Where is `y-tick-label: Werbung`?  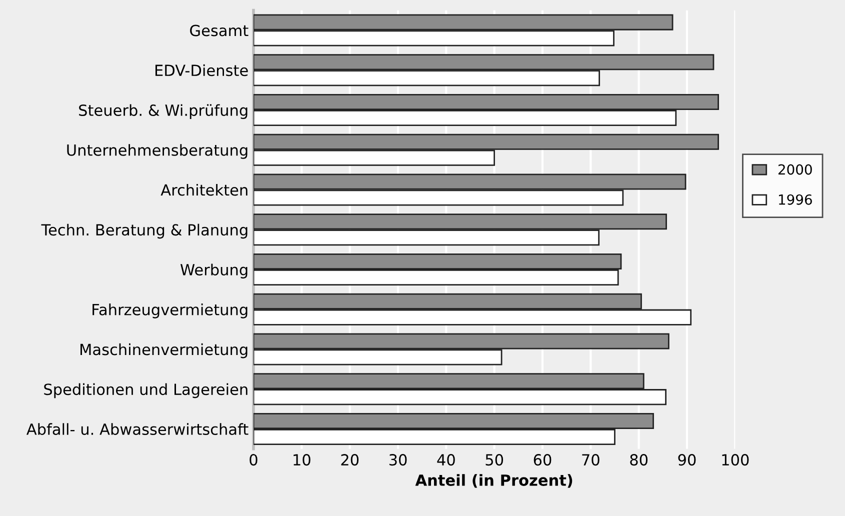
y-tick-label: Werbung is located at coordinates (214, 271).